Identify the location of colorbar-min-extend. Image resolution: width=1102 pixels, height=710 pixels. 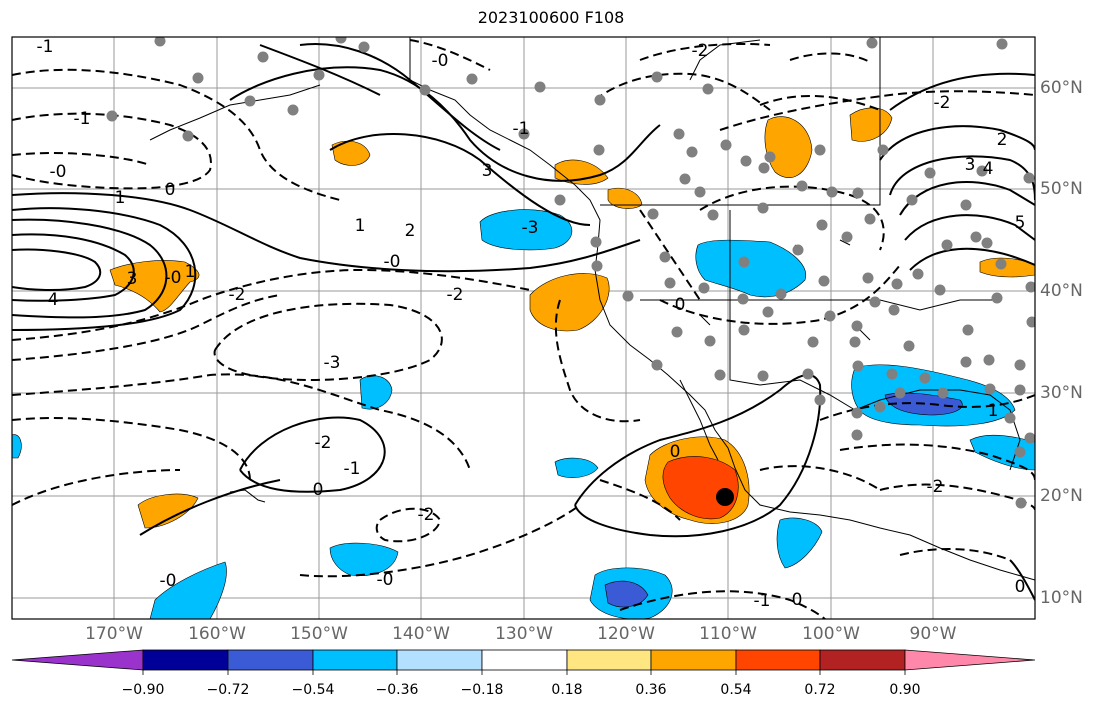
(77, 660).